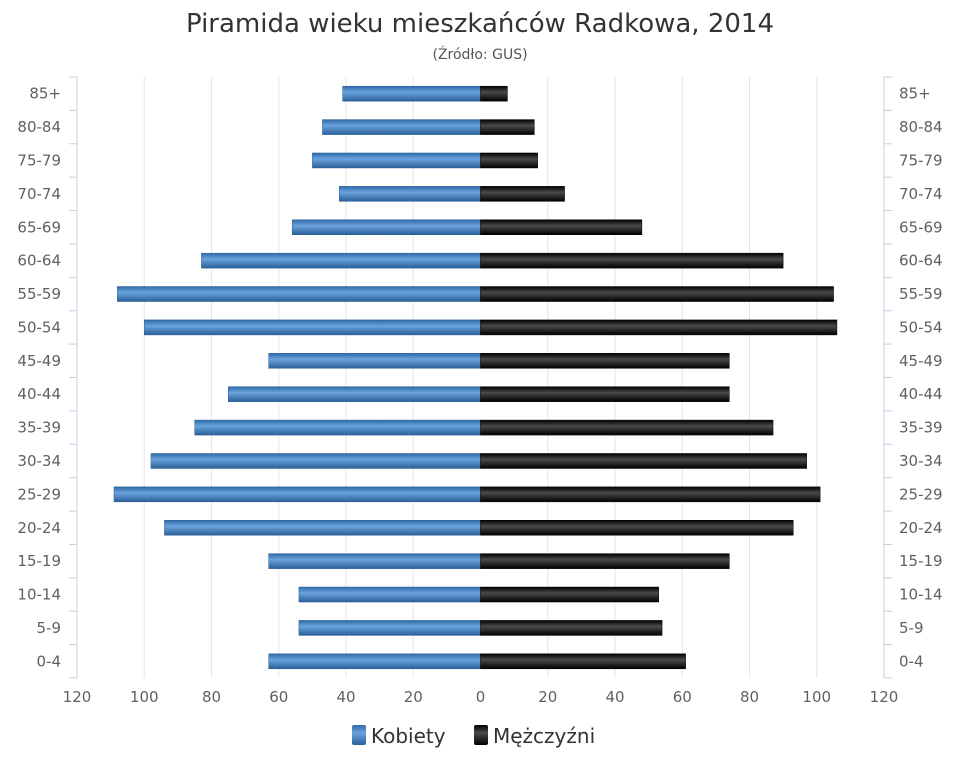  Describe the element at coordinates (39, 595) in the screenshot. I see `category-label-left: 10-14` at that location.